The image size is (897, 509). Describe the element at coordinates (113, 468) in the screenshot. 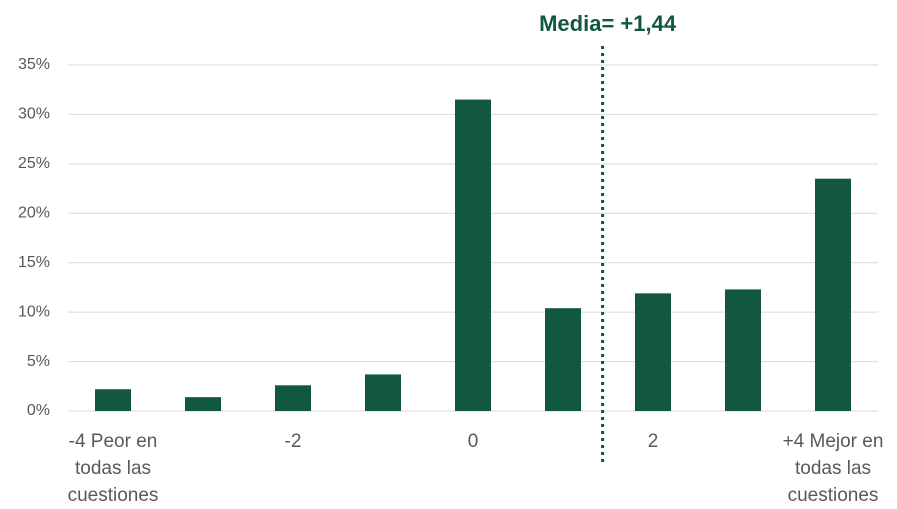

I see `x-tick-label: -4 Peor en todas las cuestiones` at that location.